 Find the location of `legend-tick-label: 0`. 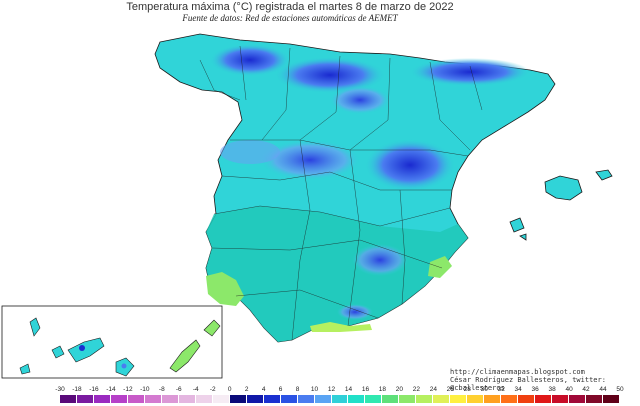

legend-tick-label: 0 is located at coordinates (229, 389).